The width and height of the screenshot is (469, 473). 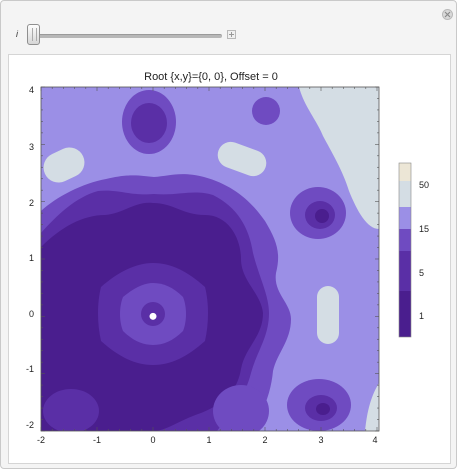 I want to click on plot-title: Root {x,y}={0, 0}, Offset = 0, so click(x=211, y=77).